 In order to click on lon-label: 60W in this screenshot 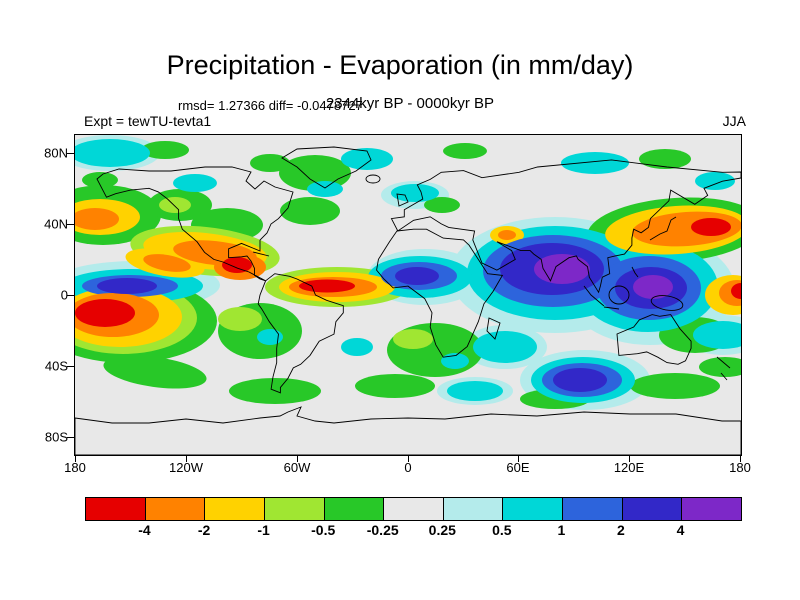, I will do `click(297, 467)`.